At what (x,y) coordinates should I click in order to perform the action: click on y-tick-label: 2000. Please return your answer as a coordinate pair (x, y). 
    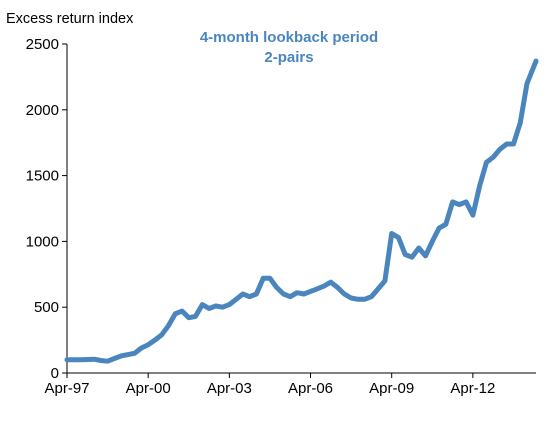
    Looking at the image, I should click on (42, 110).